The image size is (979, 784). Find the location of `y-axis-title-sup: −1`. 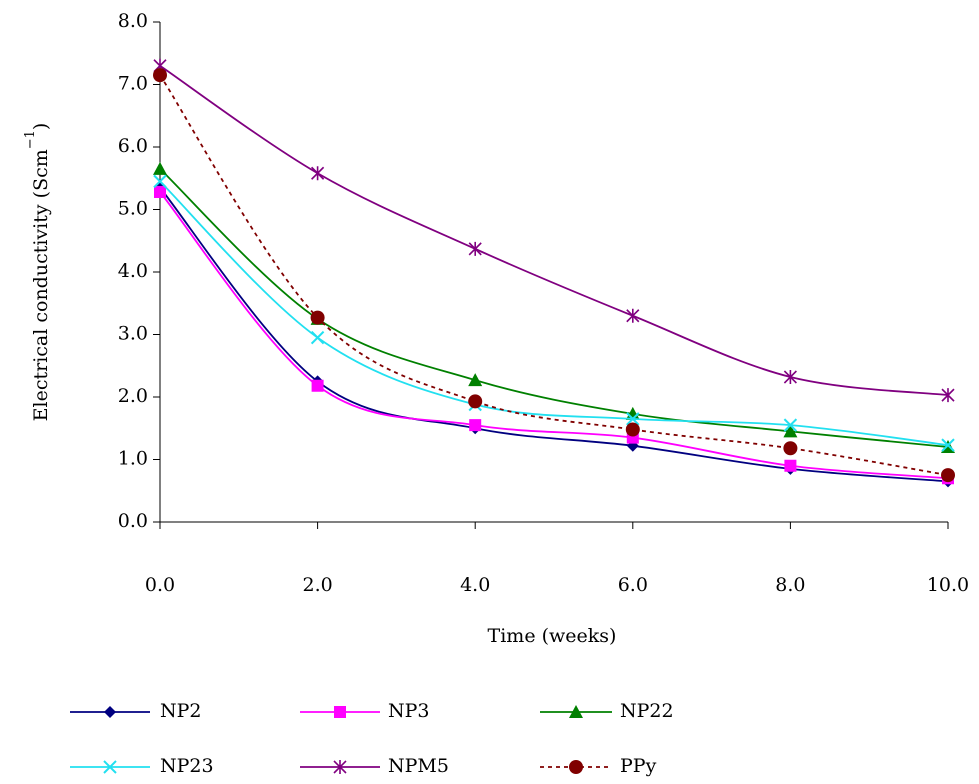

y-axis-title-sup: −1 is located at coordinates (30, 139).